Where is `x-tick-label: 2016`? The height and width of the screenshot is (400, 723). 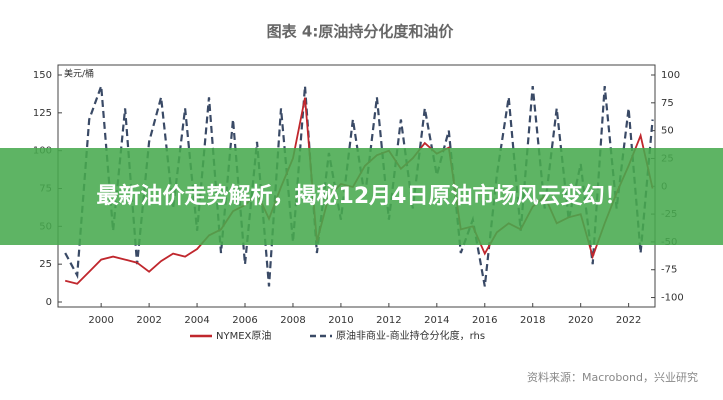
x-tick-label: 2016 is located at coordinates (484, 320).